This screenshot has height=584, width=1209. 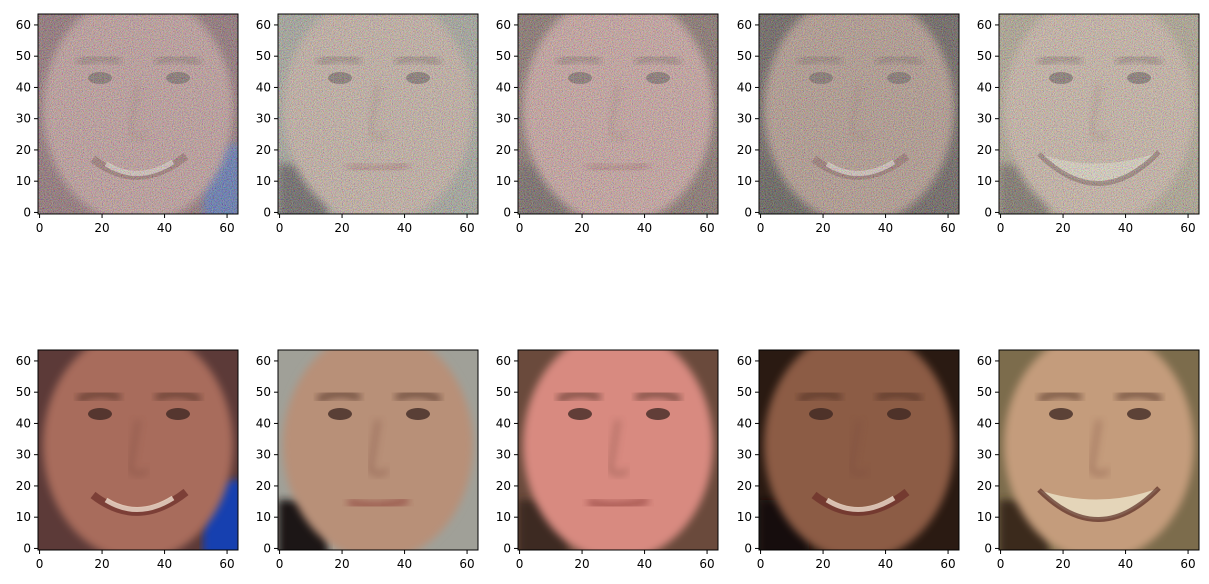 I want to click on panel-clean-2: 0 20 40 60 0 10 20 30 40 50 60, so click(x=367, y=460).